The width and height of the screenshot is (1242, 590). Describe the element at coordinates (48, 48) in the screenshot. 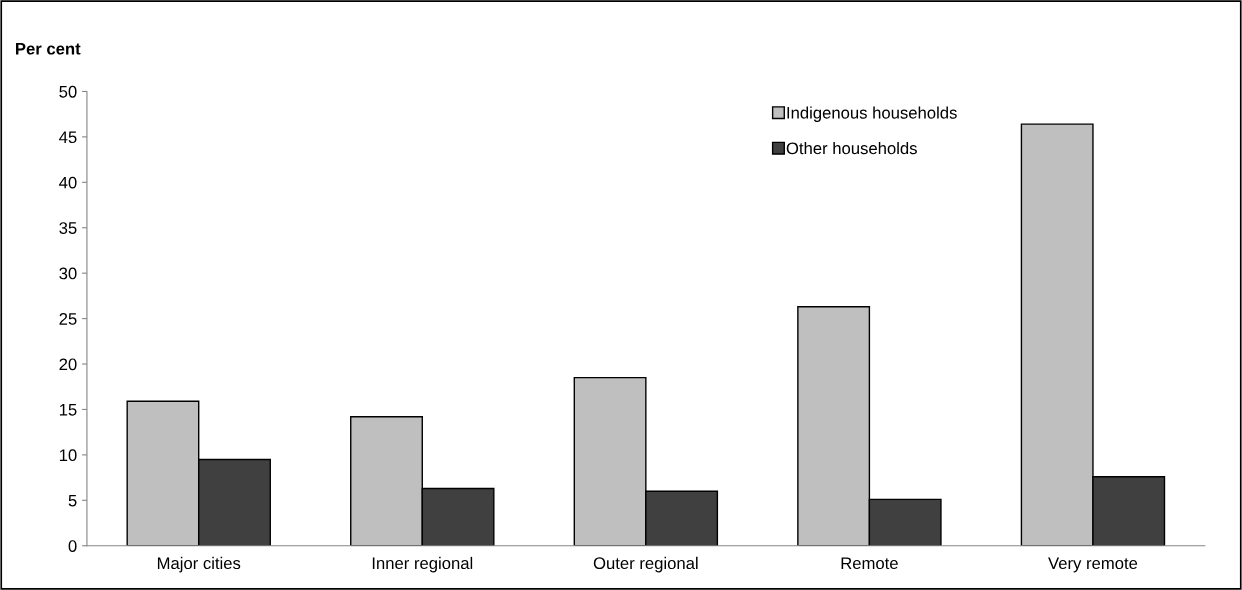

I see `y-axis-title: Per cent` at that location.